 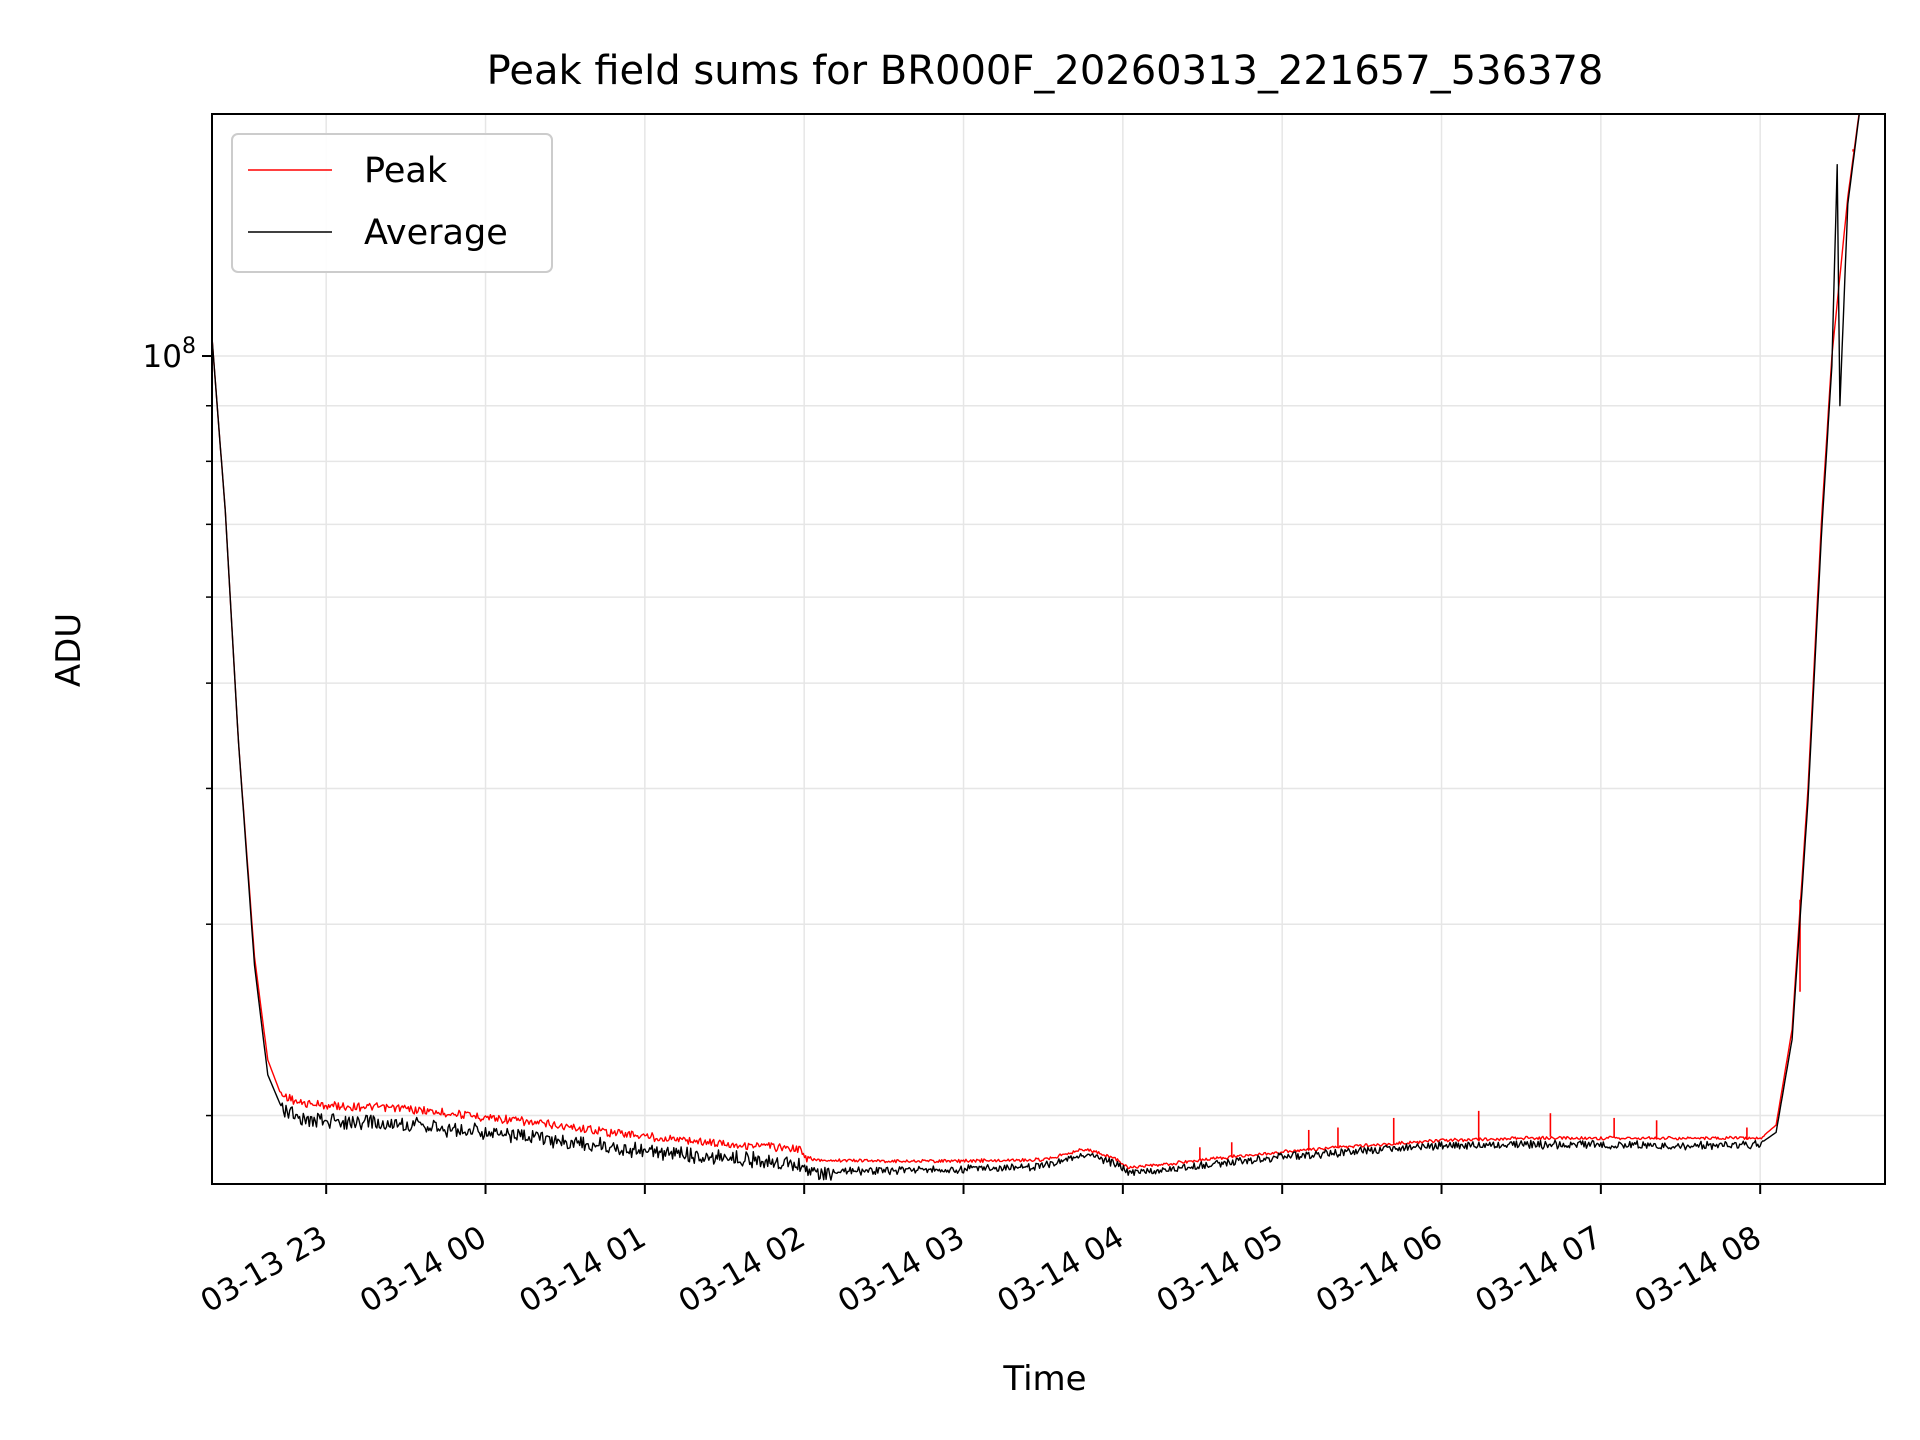 I want to click on legend: Peak Average, so click(x=392, y=203).